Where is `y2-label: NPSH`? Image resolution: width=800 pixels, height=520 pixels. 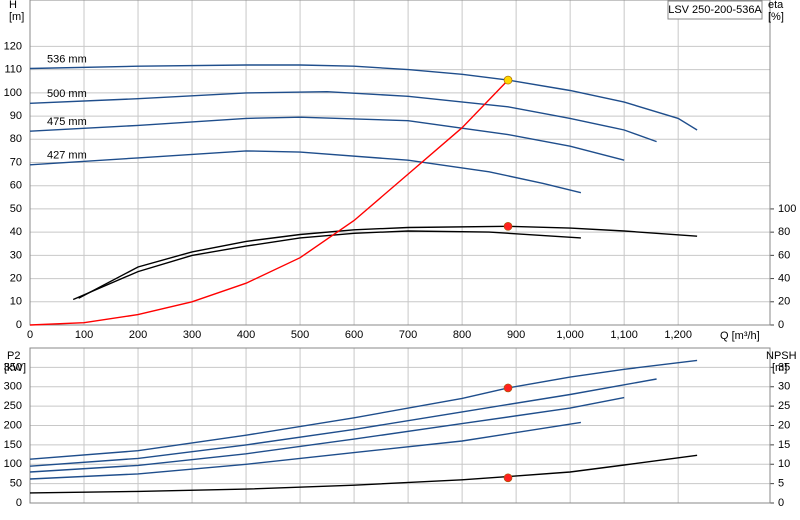
y2-label: NPSH is located at coordinates (781, 356).